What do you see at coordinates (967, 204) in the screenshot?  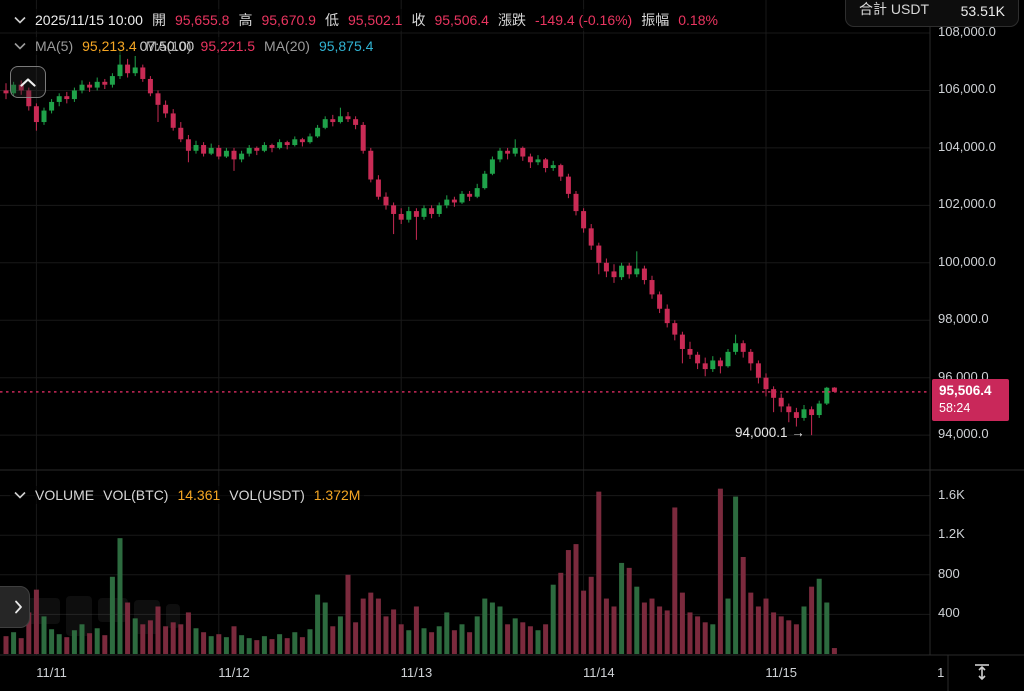 I see `price-axis-label: 102,000.0` at bounding box center [967, 204].